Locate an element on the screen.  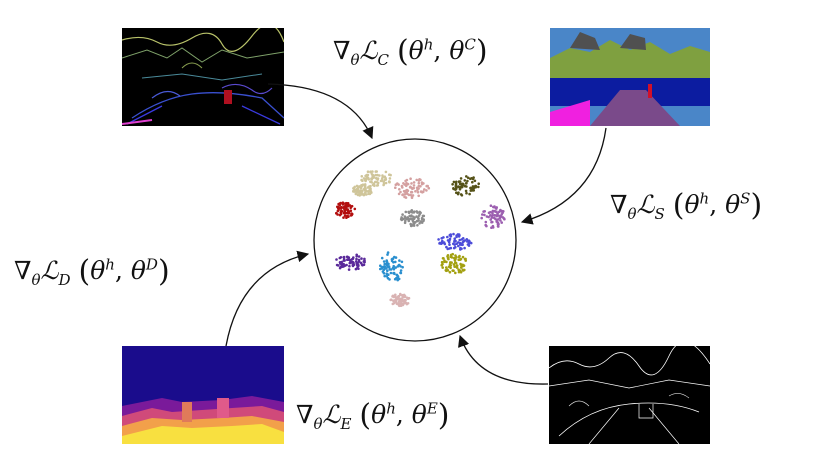
segmentation-image-thumbnail is located at coordinates (630, 77).